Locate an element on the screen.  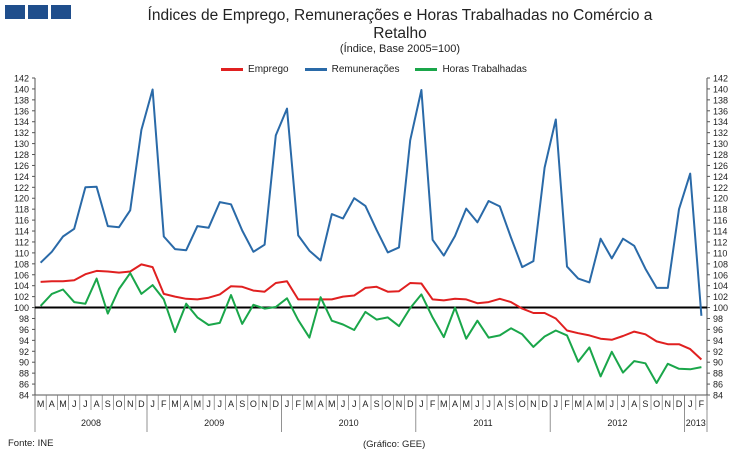
y-tick-label-left: 114 is located at coordinates (22, 232).